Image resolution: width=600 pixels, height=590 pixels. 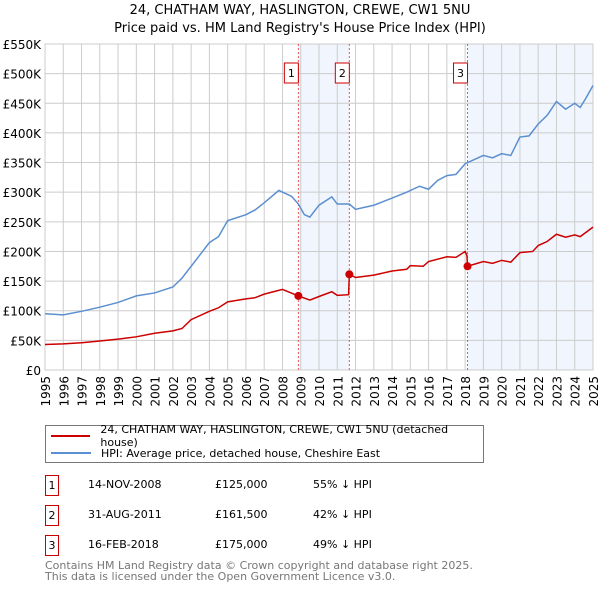 What do you see at coordinates (503, 391) in the screenshot?
I see `x-tick-label: 2020` at bounding box center [503, 391].